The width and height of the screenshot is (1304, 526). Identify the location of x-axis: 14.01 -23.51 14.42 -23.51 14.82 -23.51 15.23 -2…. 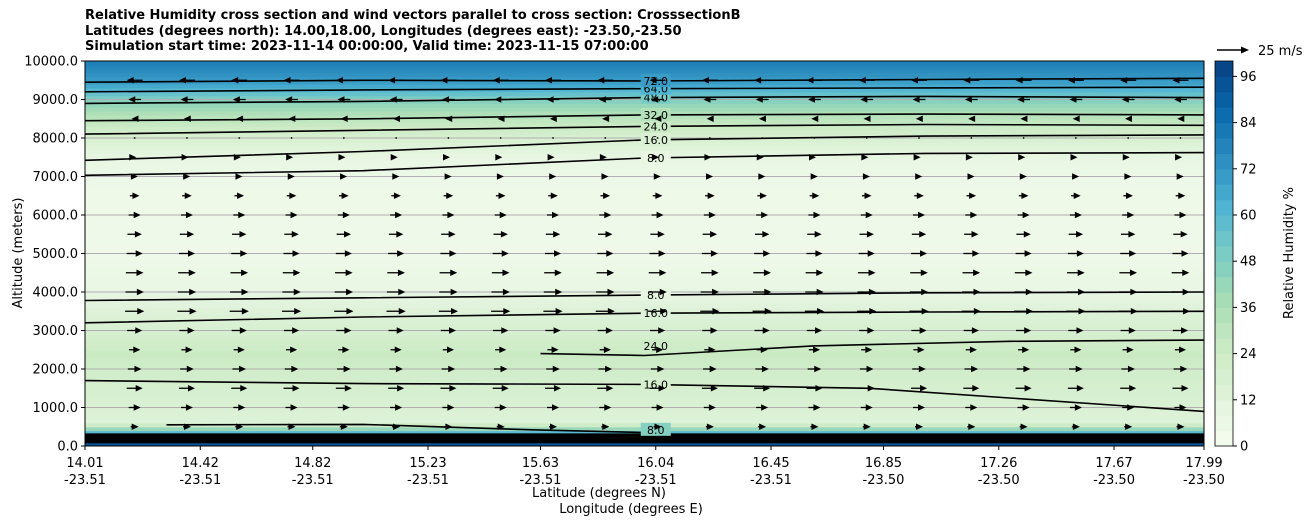
(644, 467).